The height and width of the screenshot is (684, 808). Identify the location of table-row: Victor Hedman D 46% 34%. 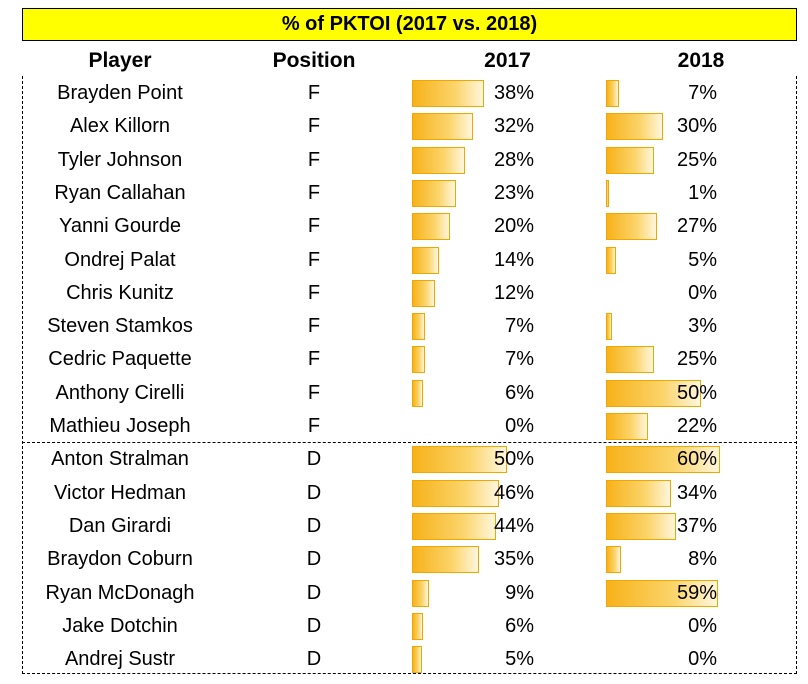
(404, 493).